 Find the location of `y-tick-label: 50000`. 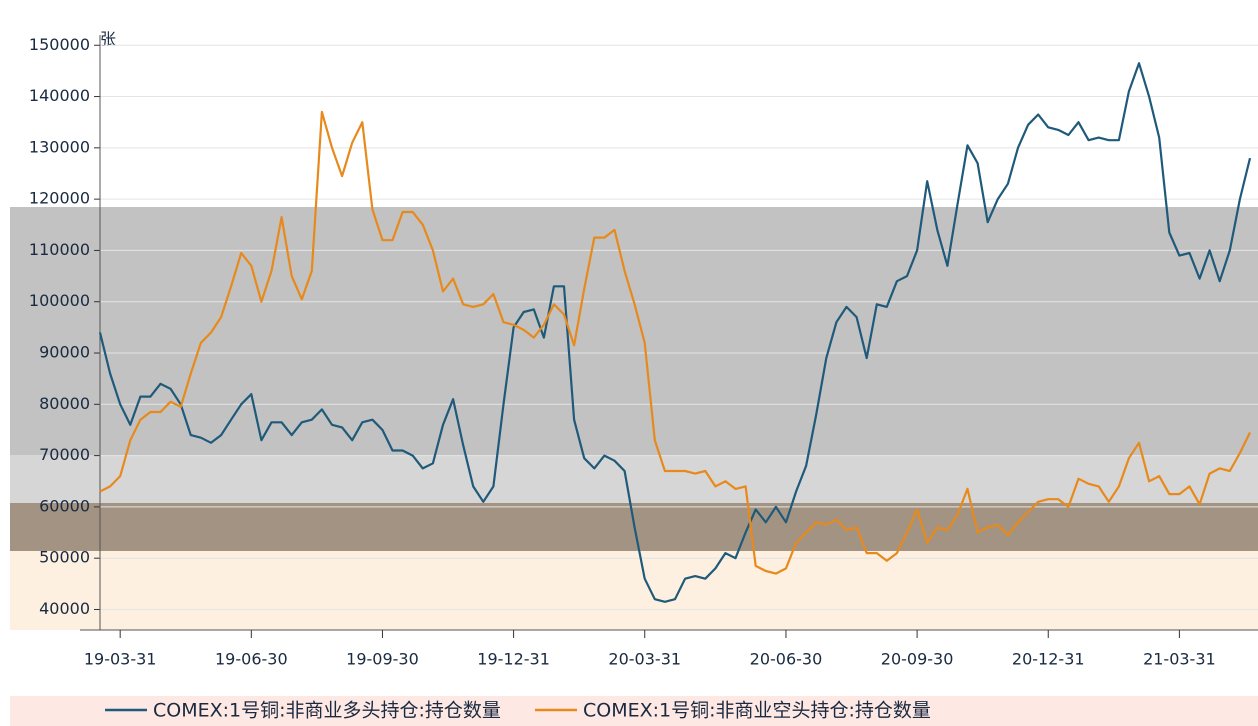

y-tick-label: 50000 is located at coordinates (64, 557).